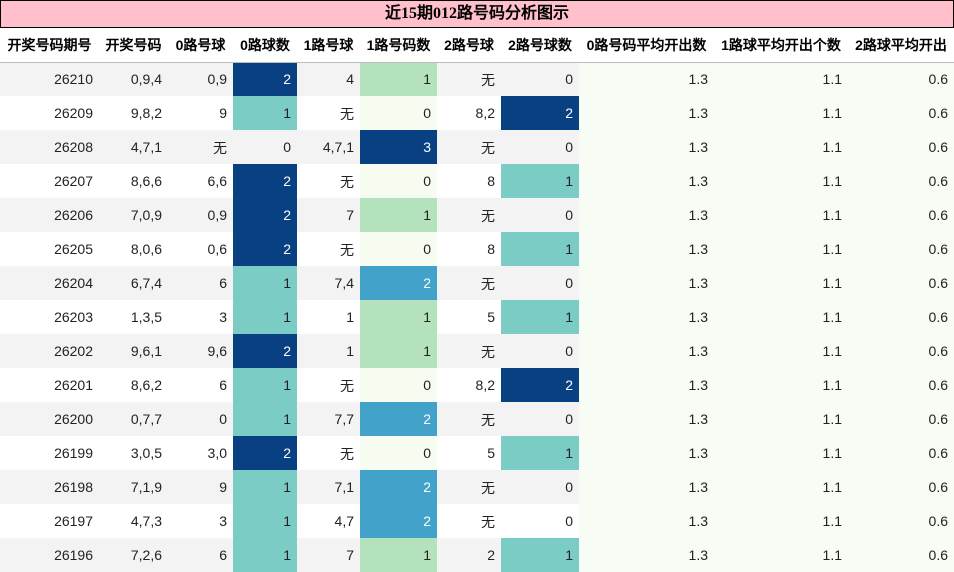  Describe the element at coordinates (328, 521) in the screenshot. I see `cell-col-1lu-balls: 4,7` at that location.